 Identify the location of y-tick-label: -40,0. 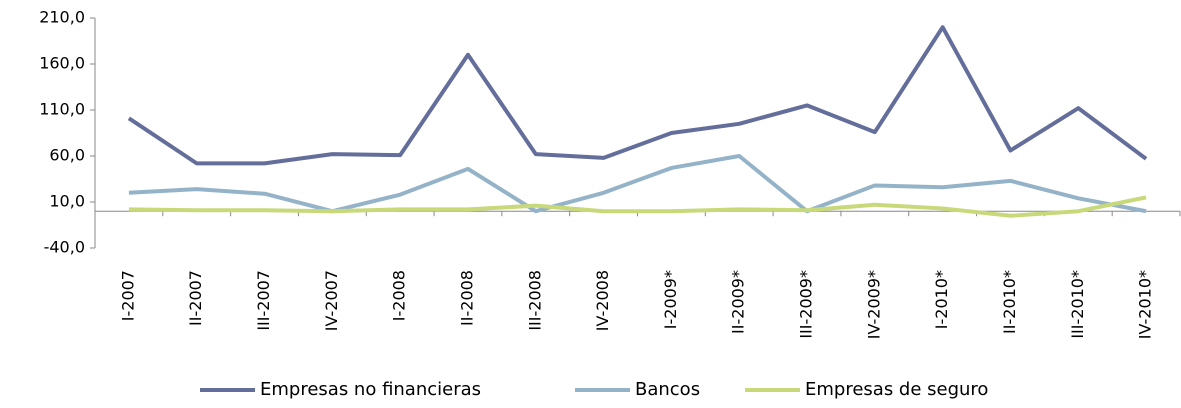
(64, 247).